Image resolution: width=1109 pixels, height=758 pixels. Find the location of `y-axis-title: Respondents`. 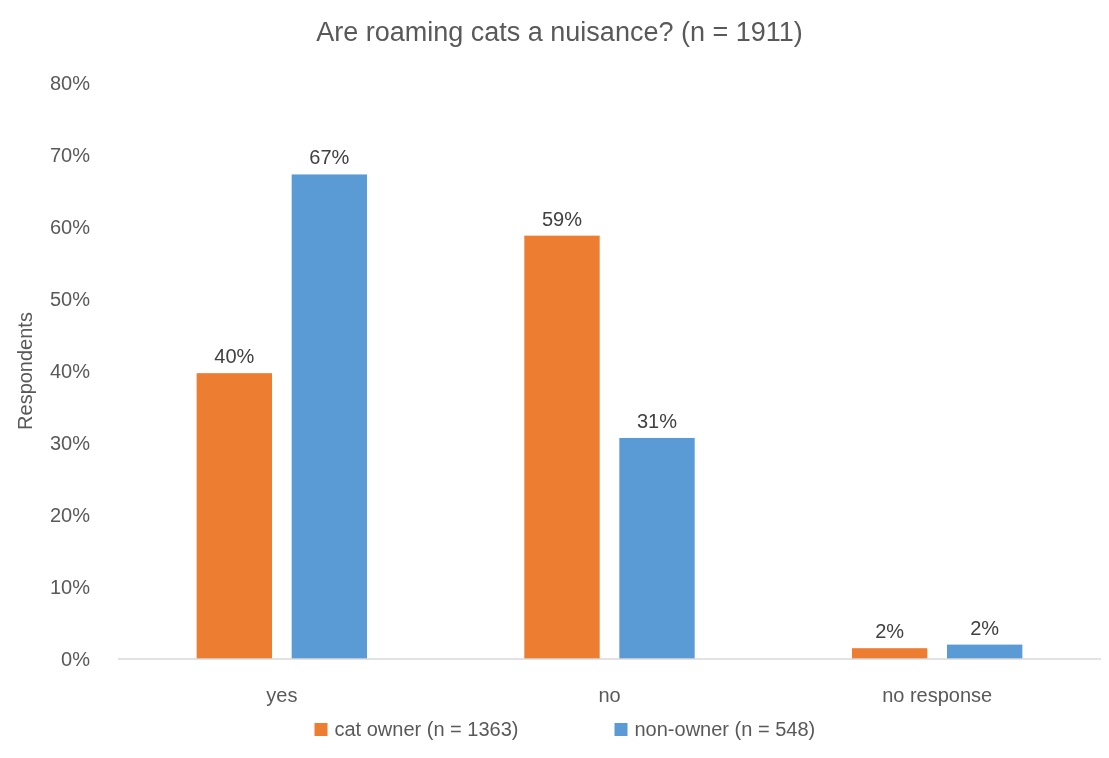

y-axis-title: Respondents is located at coordinates (25, 371).